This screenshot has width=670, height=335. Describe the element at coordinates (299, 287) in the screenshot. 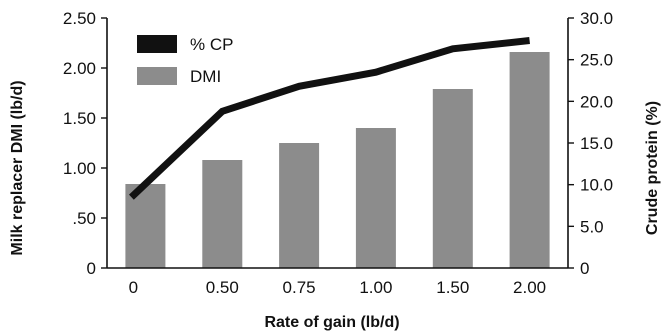

I see `x-tick-label-2: 0.75` at that location.